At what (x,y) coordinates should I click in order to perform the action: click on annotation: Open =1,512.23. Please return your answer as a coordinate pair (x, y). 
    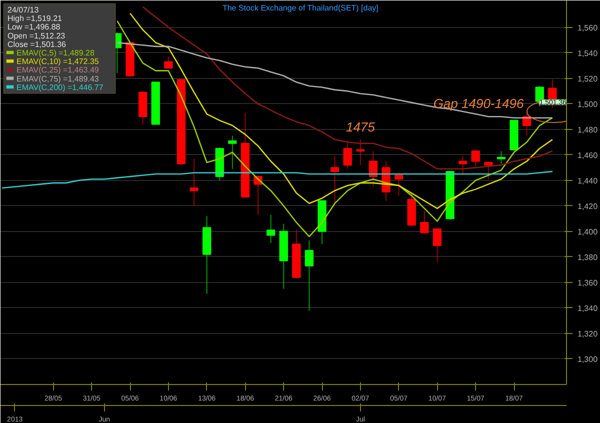
    Looking at the image, I should click on (37, 35).